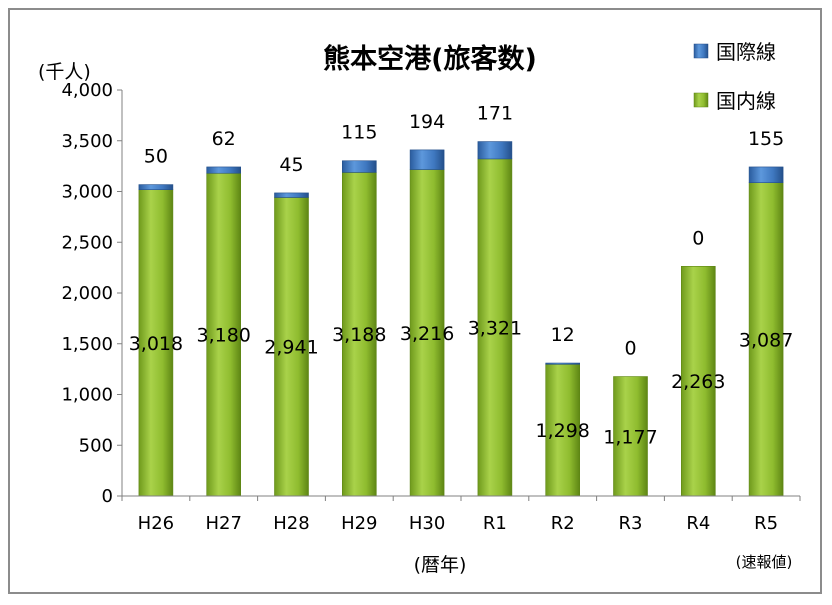 The image size is (832, 605). I want to click on y-tick-label: 1,000, so click(87, 395).